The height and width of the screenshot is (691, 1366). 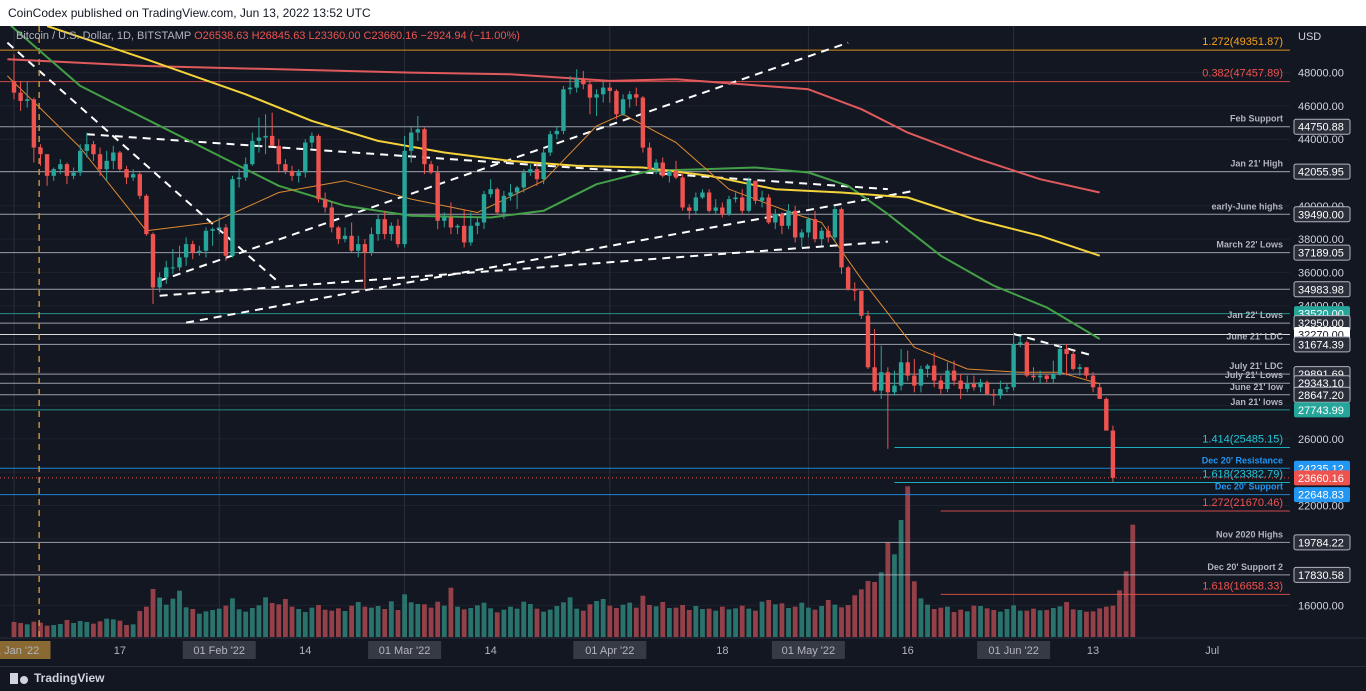 I want to click on tradingview-brand: TradingView, so click(x=57, y=678).